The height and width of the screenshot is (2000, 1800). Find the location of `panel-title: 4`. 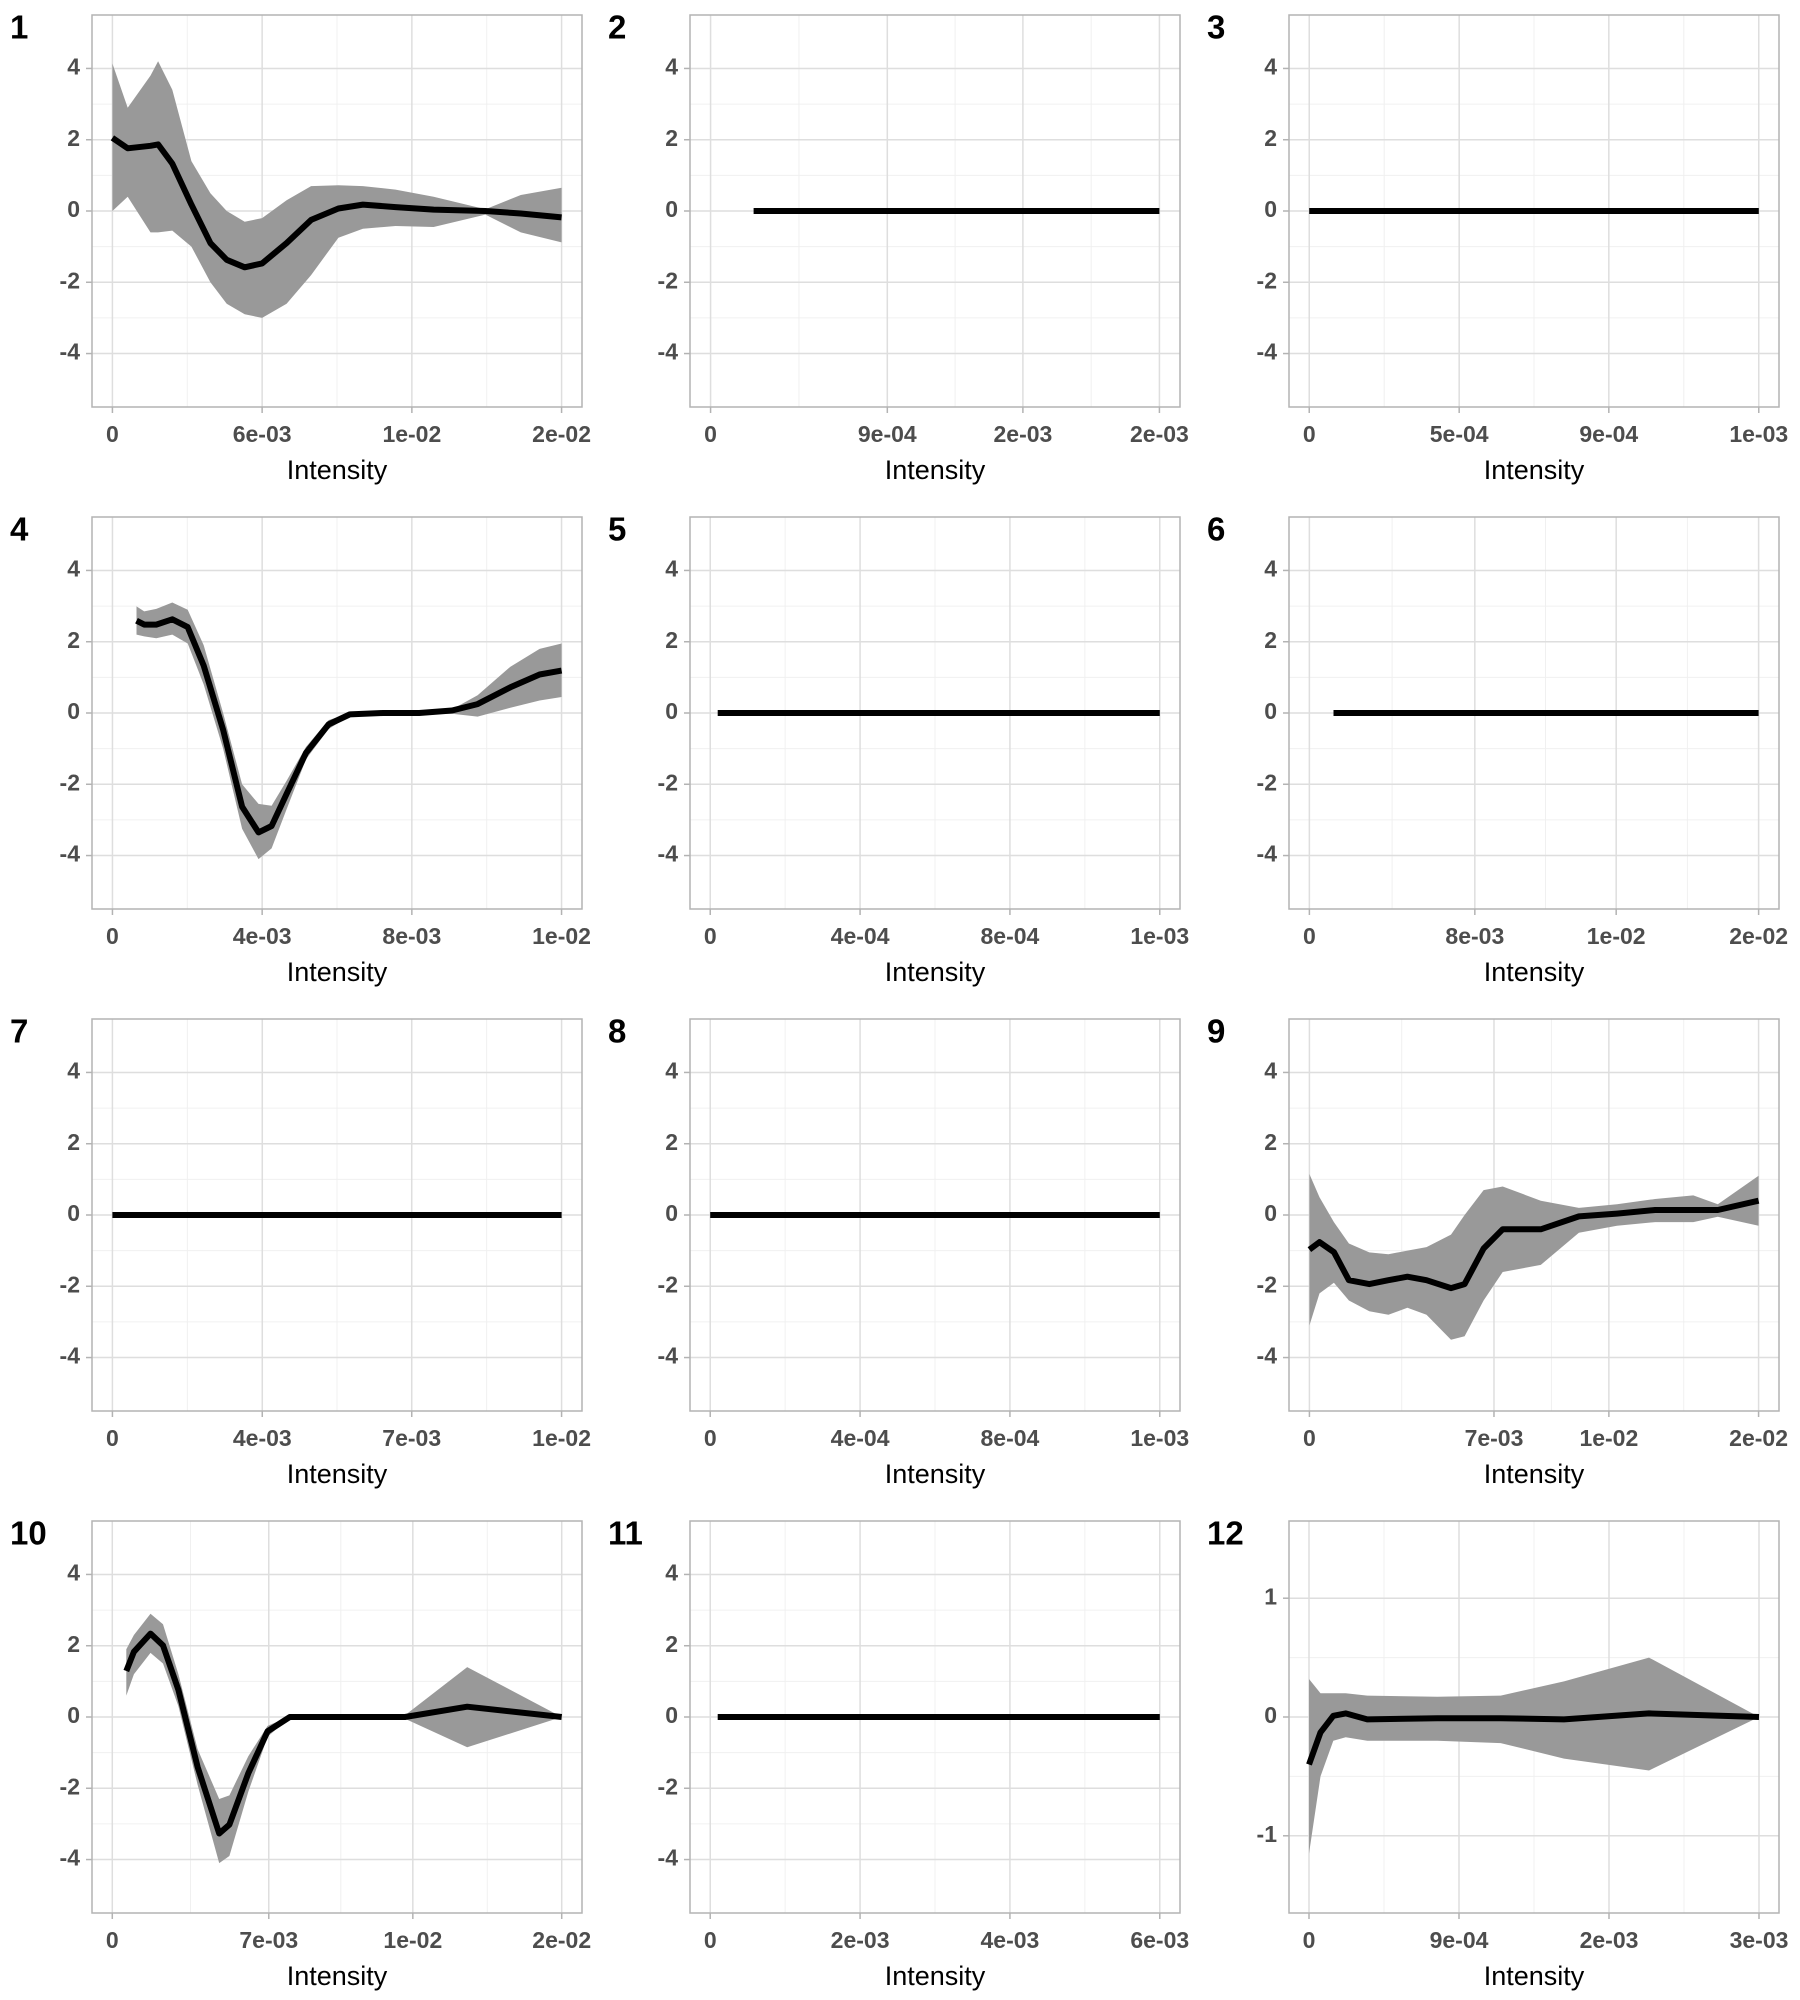

panel-title: 4 is located at coordinates (19, 529).